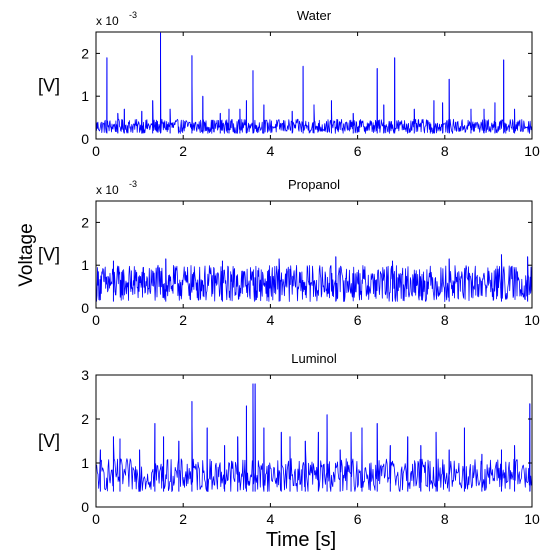 The image size is (540, 550). What do you see at coordinates (445, 151) in the screenshot?
I see `x-tick-label-0-4: 8` at bounding box center [445, 151].